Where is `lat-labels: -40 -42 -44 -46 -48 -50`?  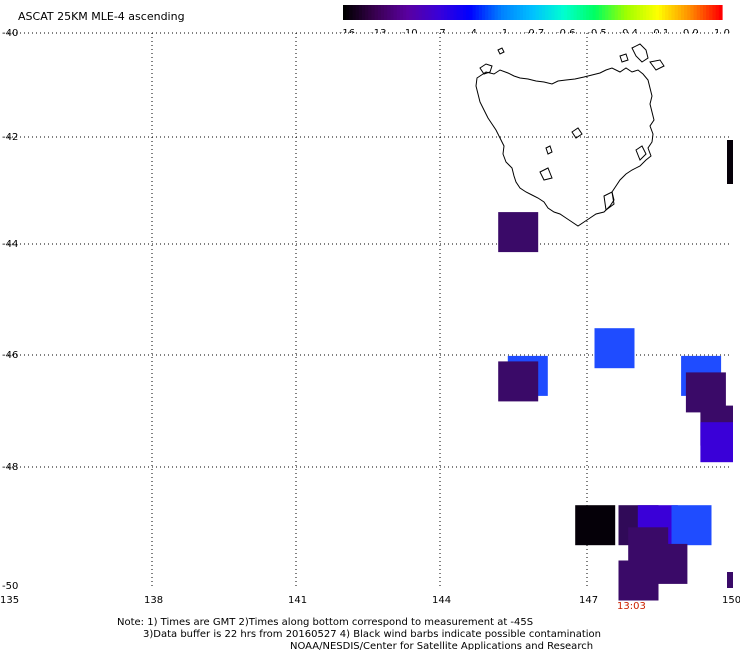
lat-labels: -40 -42 -44 -46 -48 -50 is located at coordinates (10, 310).